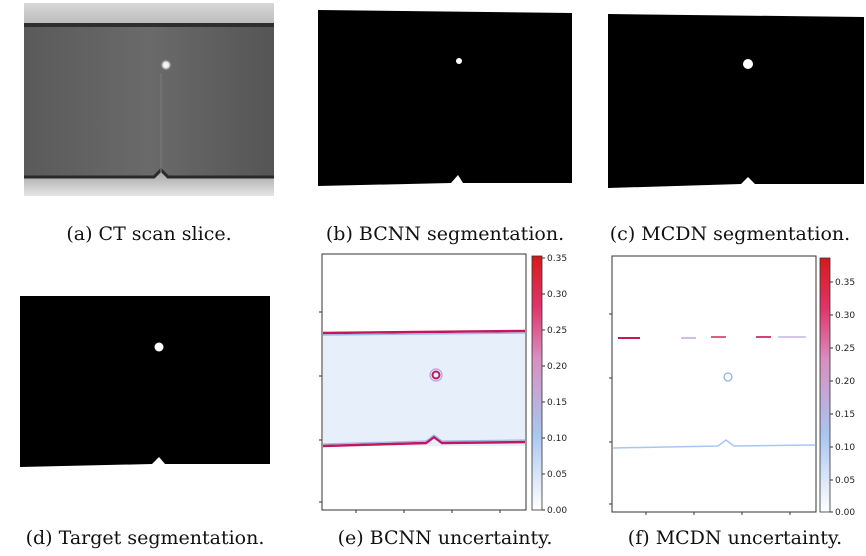  What do you see at coordinates (445, 538) in the screenshot?
I see `caption-e: (e) BCNN uncertainty.` at bounding box center [445, 538].